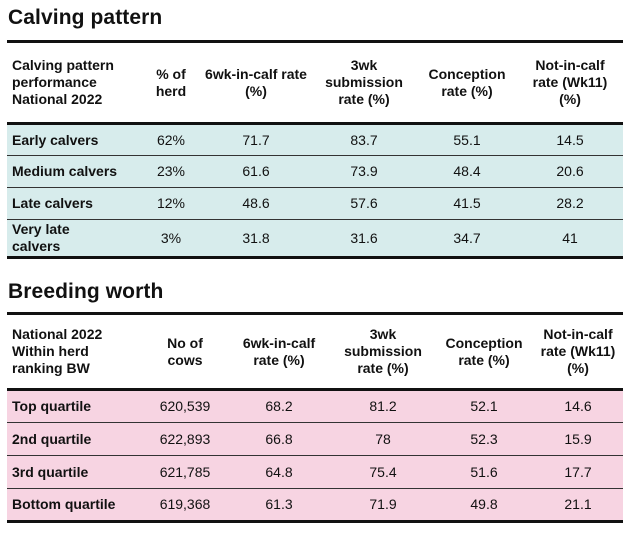 This screenshot has width=636, height=540. What do you see at coordinates (315, 171) in the screenshot?
I see `table-row: Medium calvers 23% 61.6 73.9 48.4 20.6` at bounding box center [315, 171].